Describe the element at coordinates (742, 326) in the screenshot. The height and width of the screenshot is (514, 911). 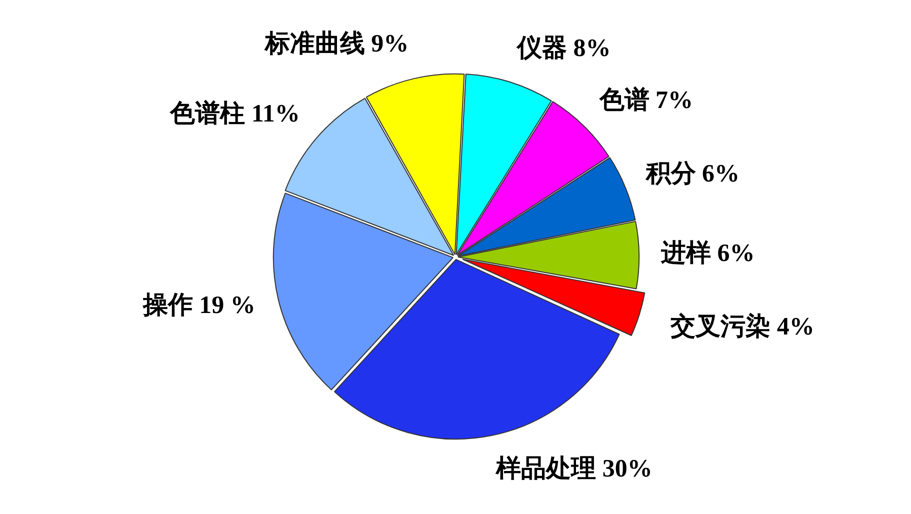
I see `slice-label: 交叉污染 4%` at that location.